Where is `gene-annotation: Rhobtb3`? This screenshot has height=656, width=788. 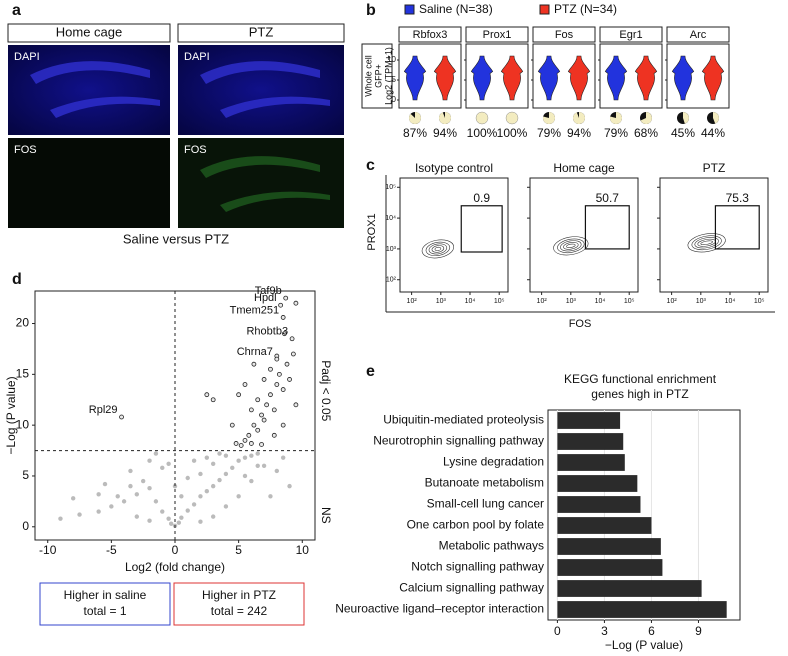
gene-annotation: Rhobtb3 is located at coordinates (267, 332).